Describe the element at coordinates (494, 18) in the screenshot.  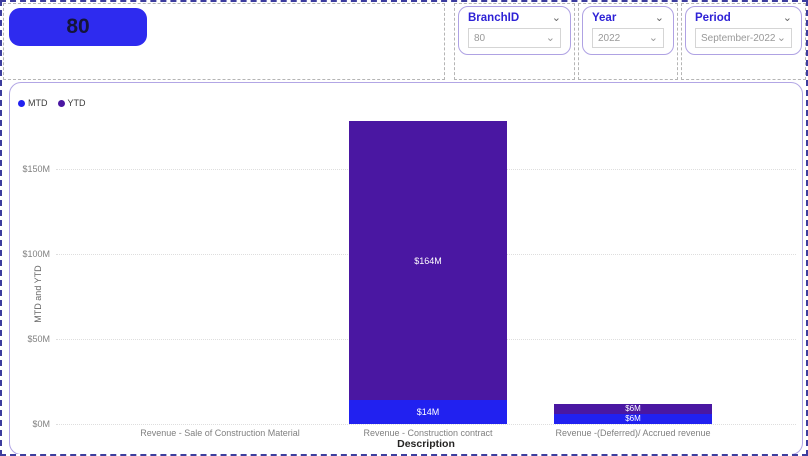
I see `branchid-slicer-title: BranchID` at that location.